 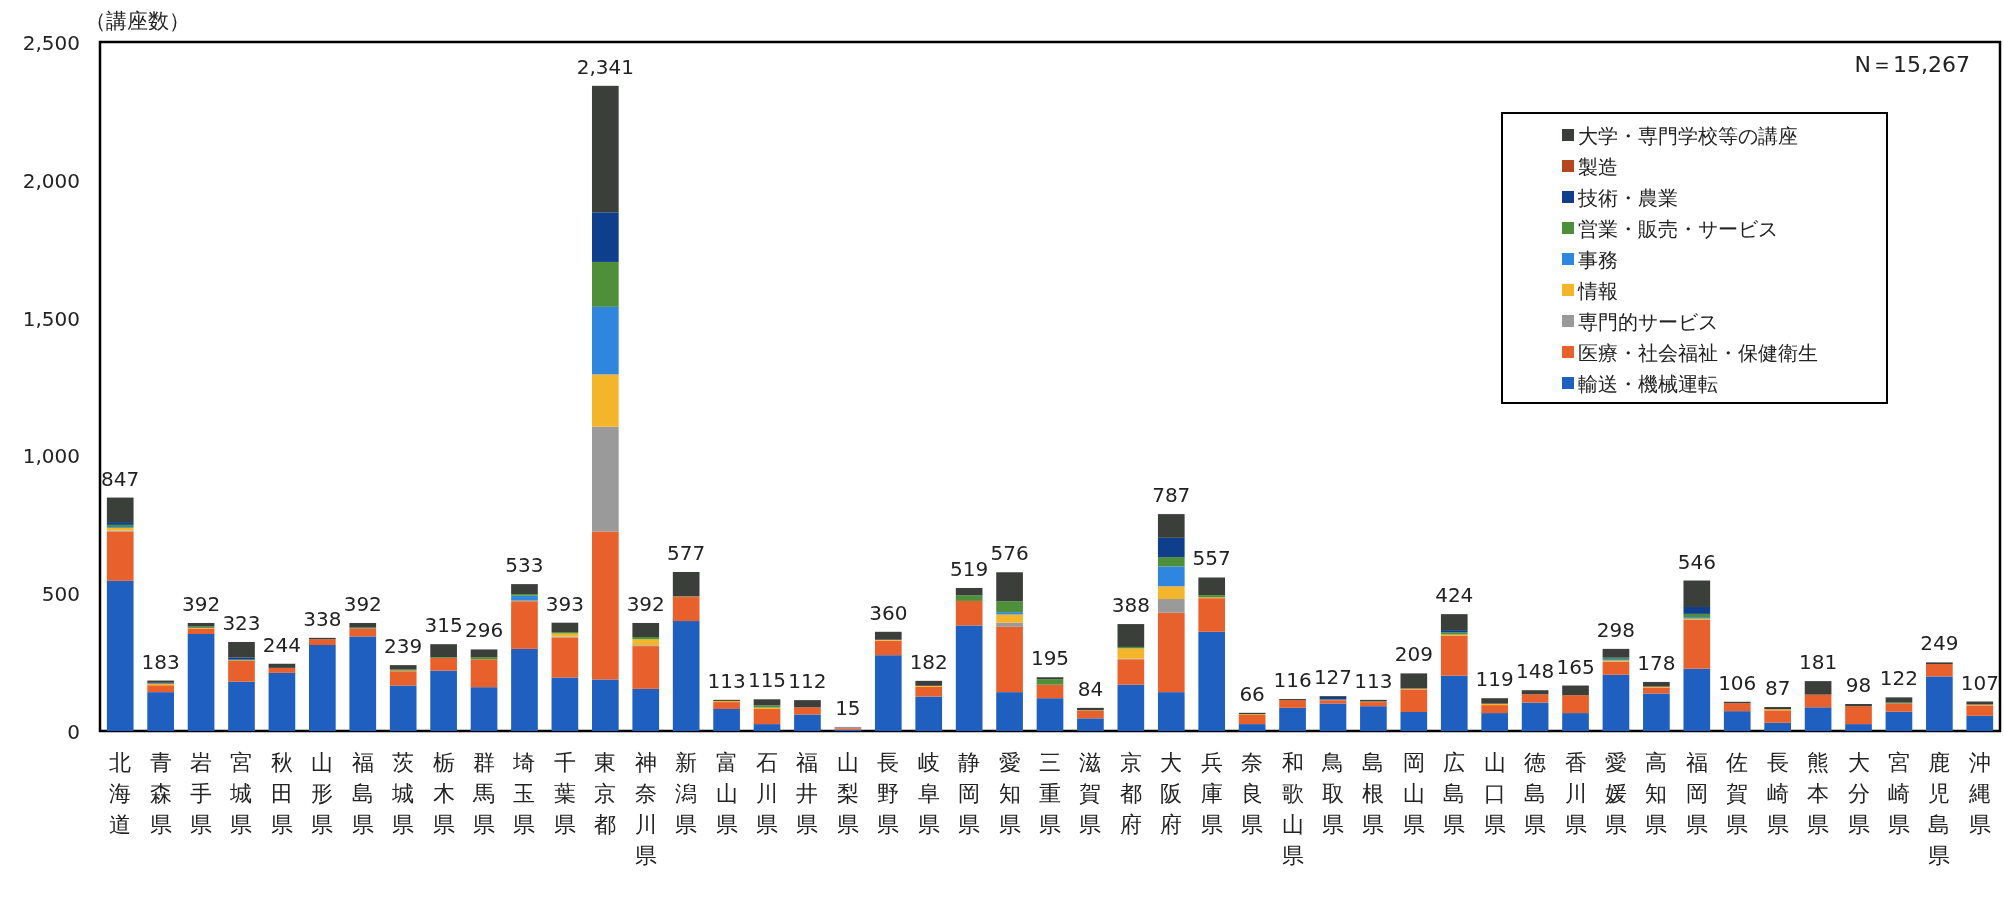 I want to click on x-tick-label: 岡山県, so click(x=1413, y=793).